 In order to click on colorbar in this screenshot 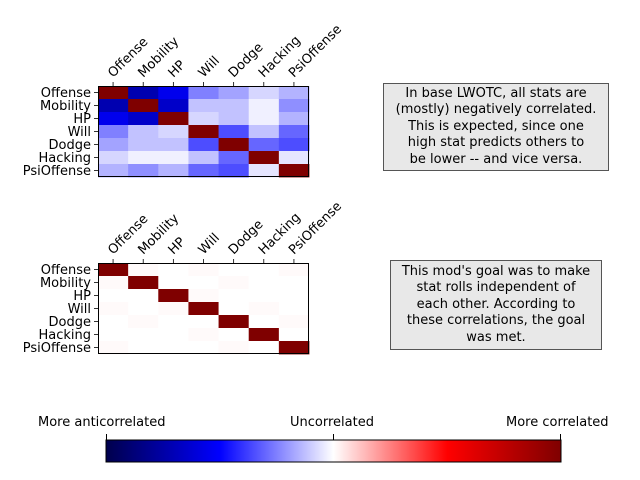, I will do `click(333, 448)`.